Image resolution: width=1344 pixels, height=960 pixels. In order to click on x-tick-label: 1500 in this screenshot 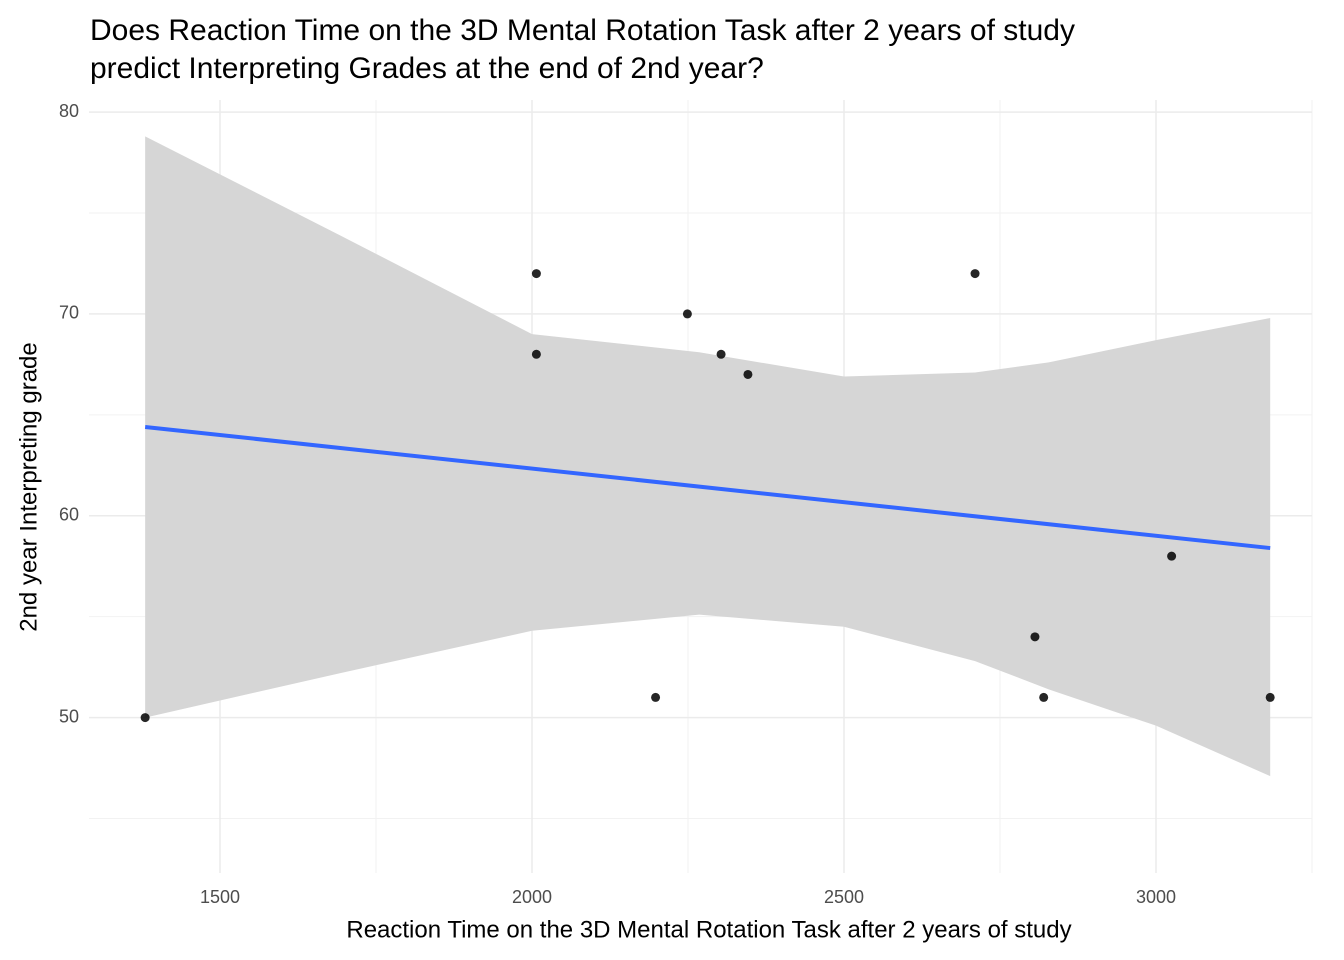, I will do `click(220, 897)`.